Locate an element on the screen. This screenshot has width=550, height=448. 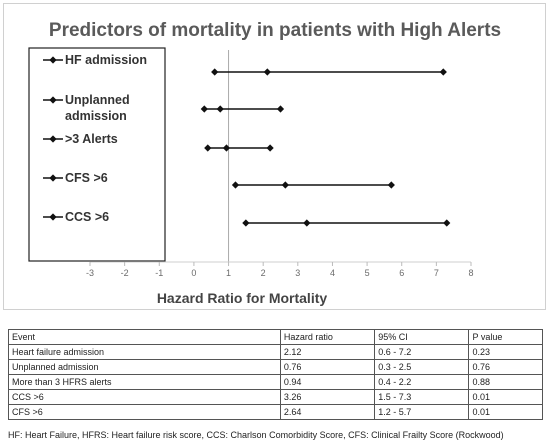
table-cell: 2.12 is located at coordinates (327, 352).